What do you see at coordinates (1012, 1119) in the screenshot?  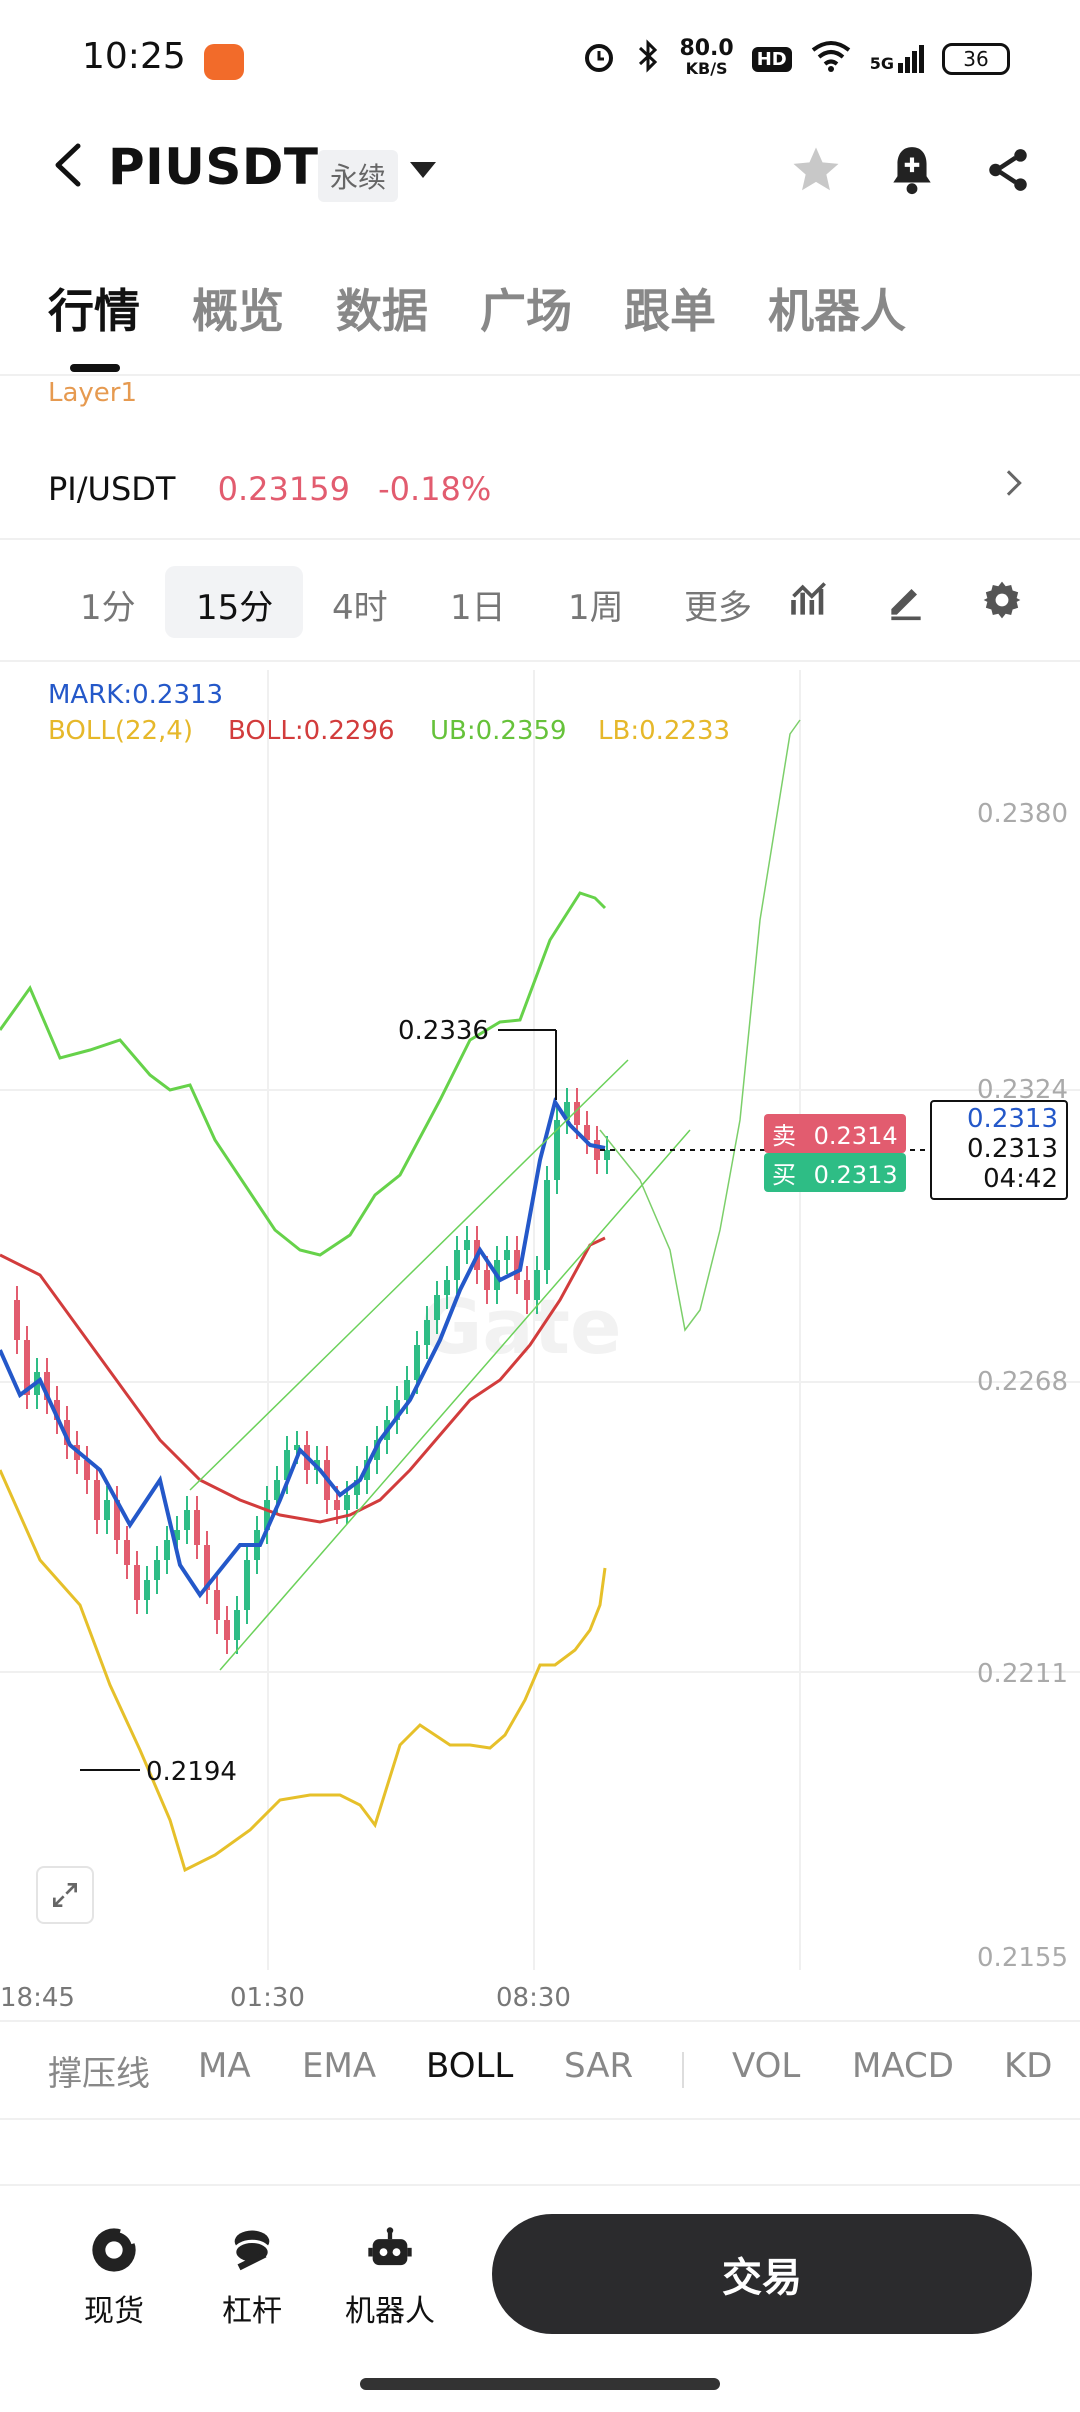 I see `box-mark-price: 0.2313` at bounding box center [1012, 1119].